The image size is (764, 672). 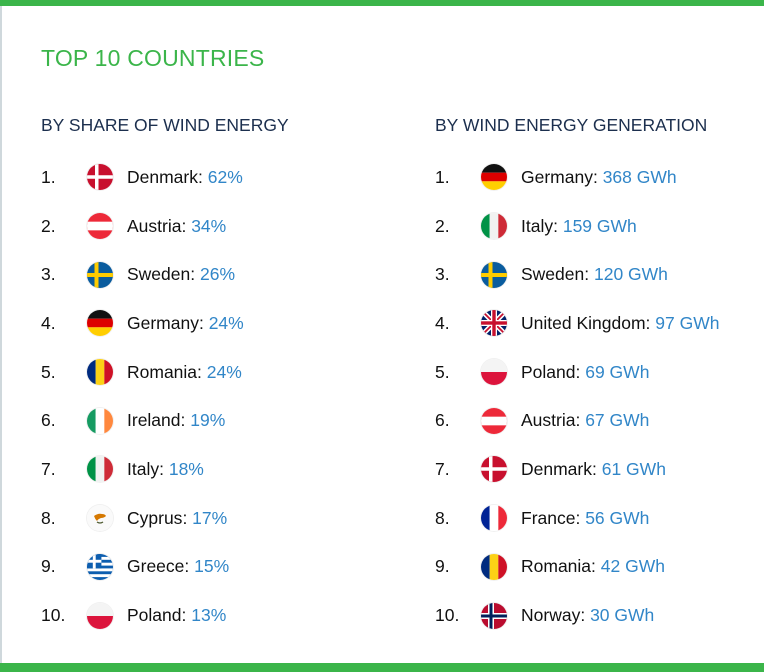 What do you see at coordinates (583, 322) in the screenshot?
I see `country-name: United Kingdom` at bounding box center [583, 322].